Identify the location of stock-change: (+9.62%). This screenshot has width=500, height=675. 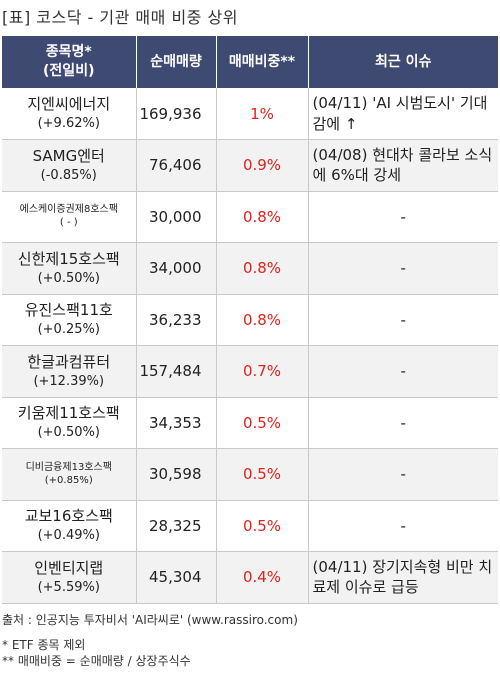
(68, 123).